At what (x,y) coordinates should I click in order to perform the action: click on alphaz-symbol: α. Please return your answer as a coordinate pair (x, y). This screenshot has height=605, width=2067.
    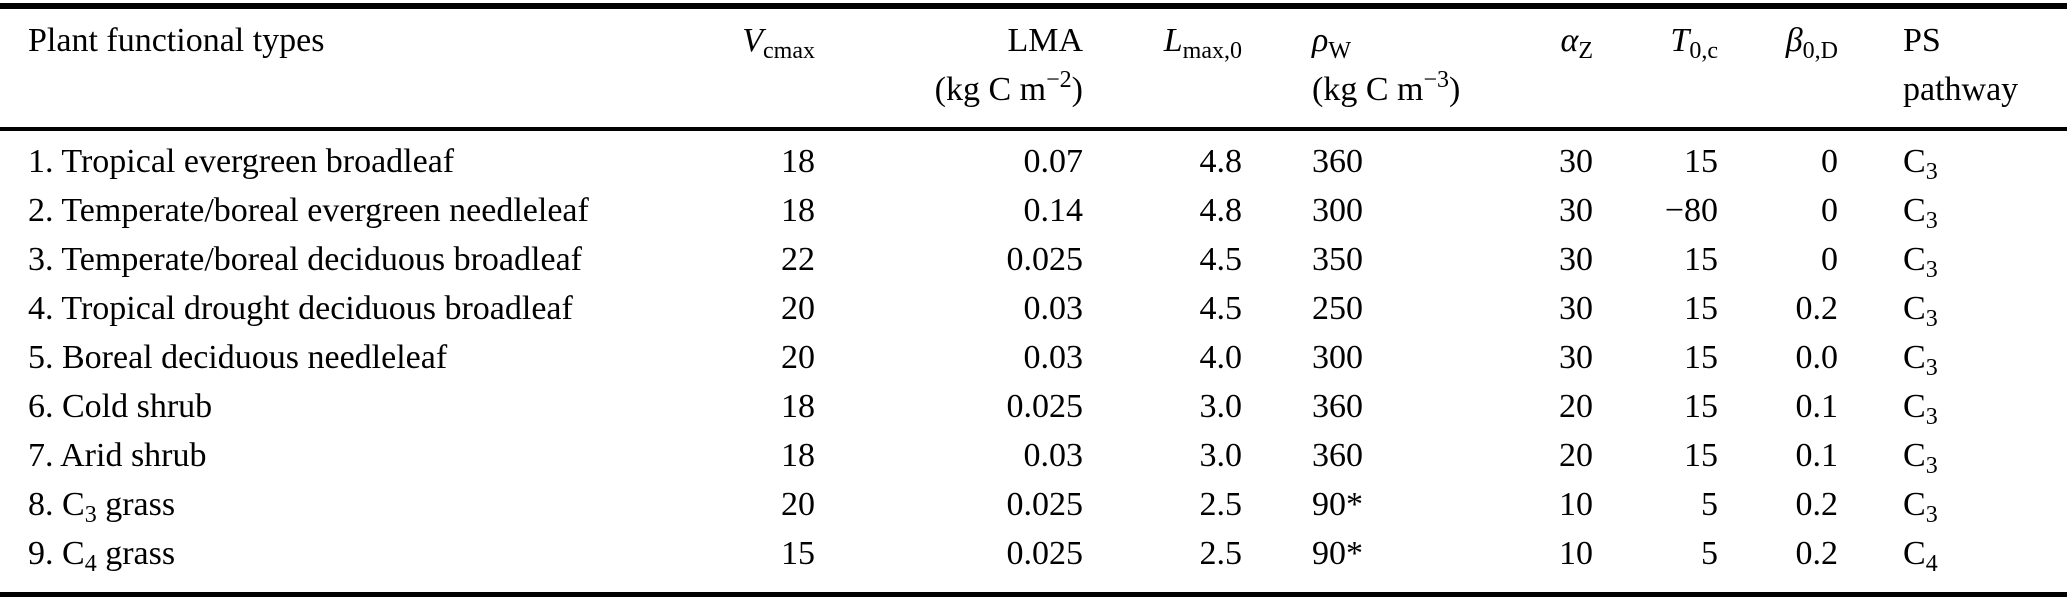
    Looking at the image, I should click on (1569, 40).